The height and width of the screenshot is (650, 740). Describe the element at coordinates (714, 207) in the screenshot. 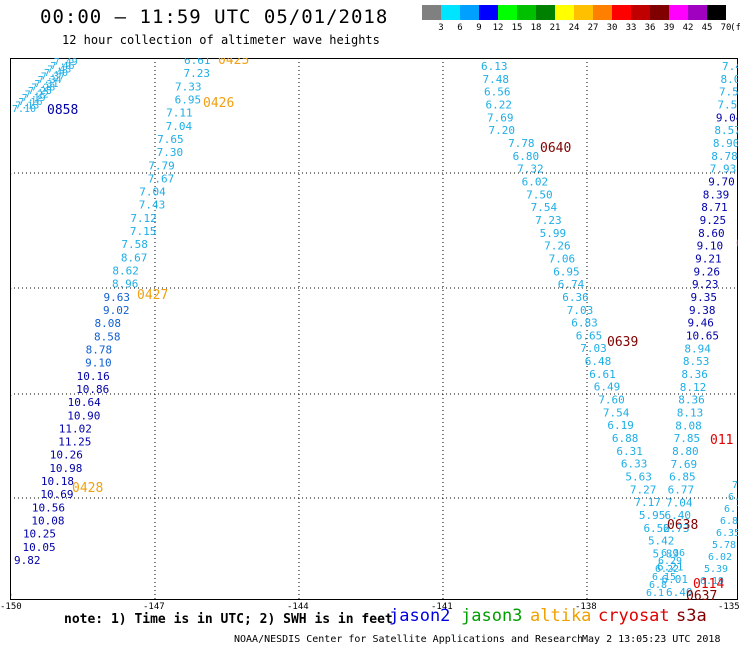

I see `swh-value-east: 8.71` at that location.